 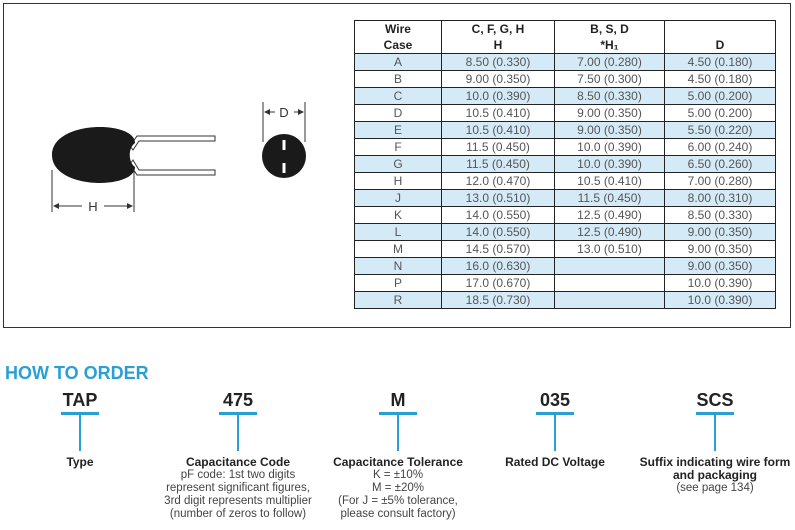 What do you see at coordinates (398, 283) in the screenshot?
I see `table-cell: P` at bounding box center [398, 283].